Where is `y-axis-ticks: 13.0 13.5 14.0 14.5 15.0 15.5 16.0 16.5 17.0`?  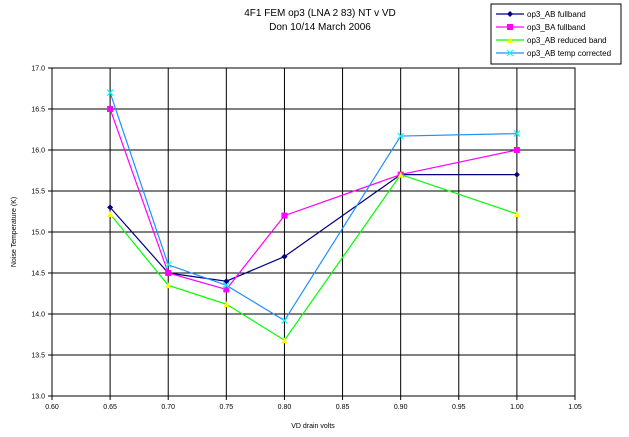 y-axis-ticks: 13.0 13.5 14.0 14.5 15.0 15.5 16.0 16.5 17.0 is located at coordinates (41, 233).